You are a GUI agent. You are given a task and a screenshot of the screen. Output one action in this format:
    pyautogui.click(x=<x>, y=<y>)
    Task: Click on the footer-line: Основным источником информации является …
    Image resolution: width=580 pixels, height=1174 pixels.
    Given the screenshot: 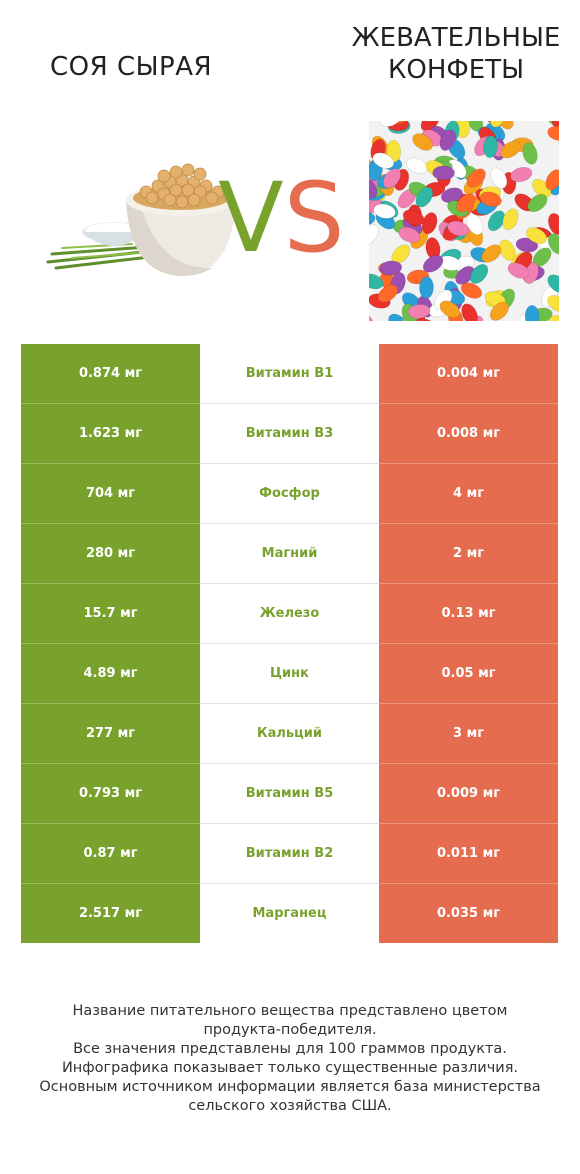 What is the action you would take?
    pyautogui.click(x=290, y=1087)
    